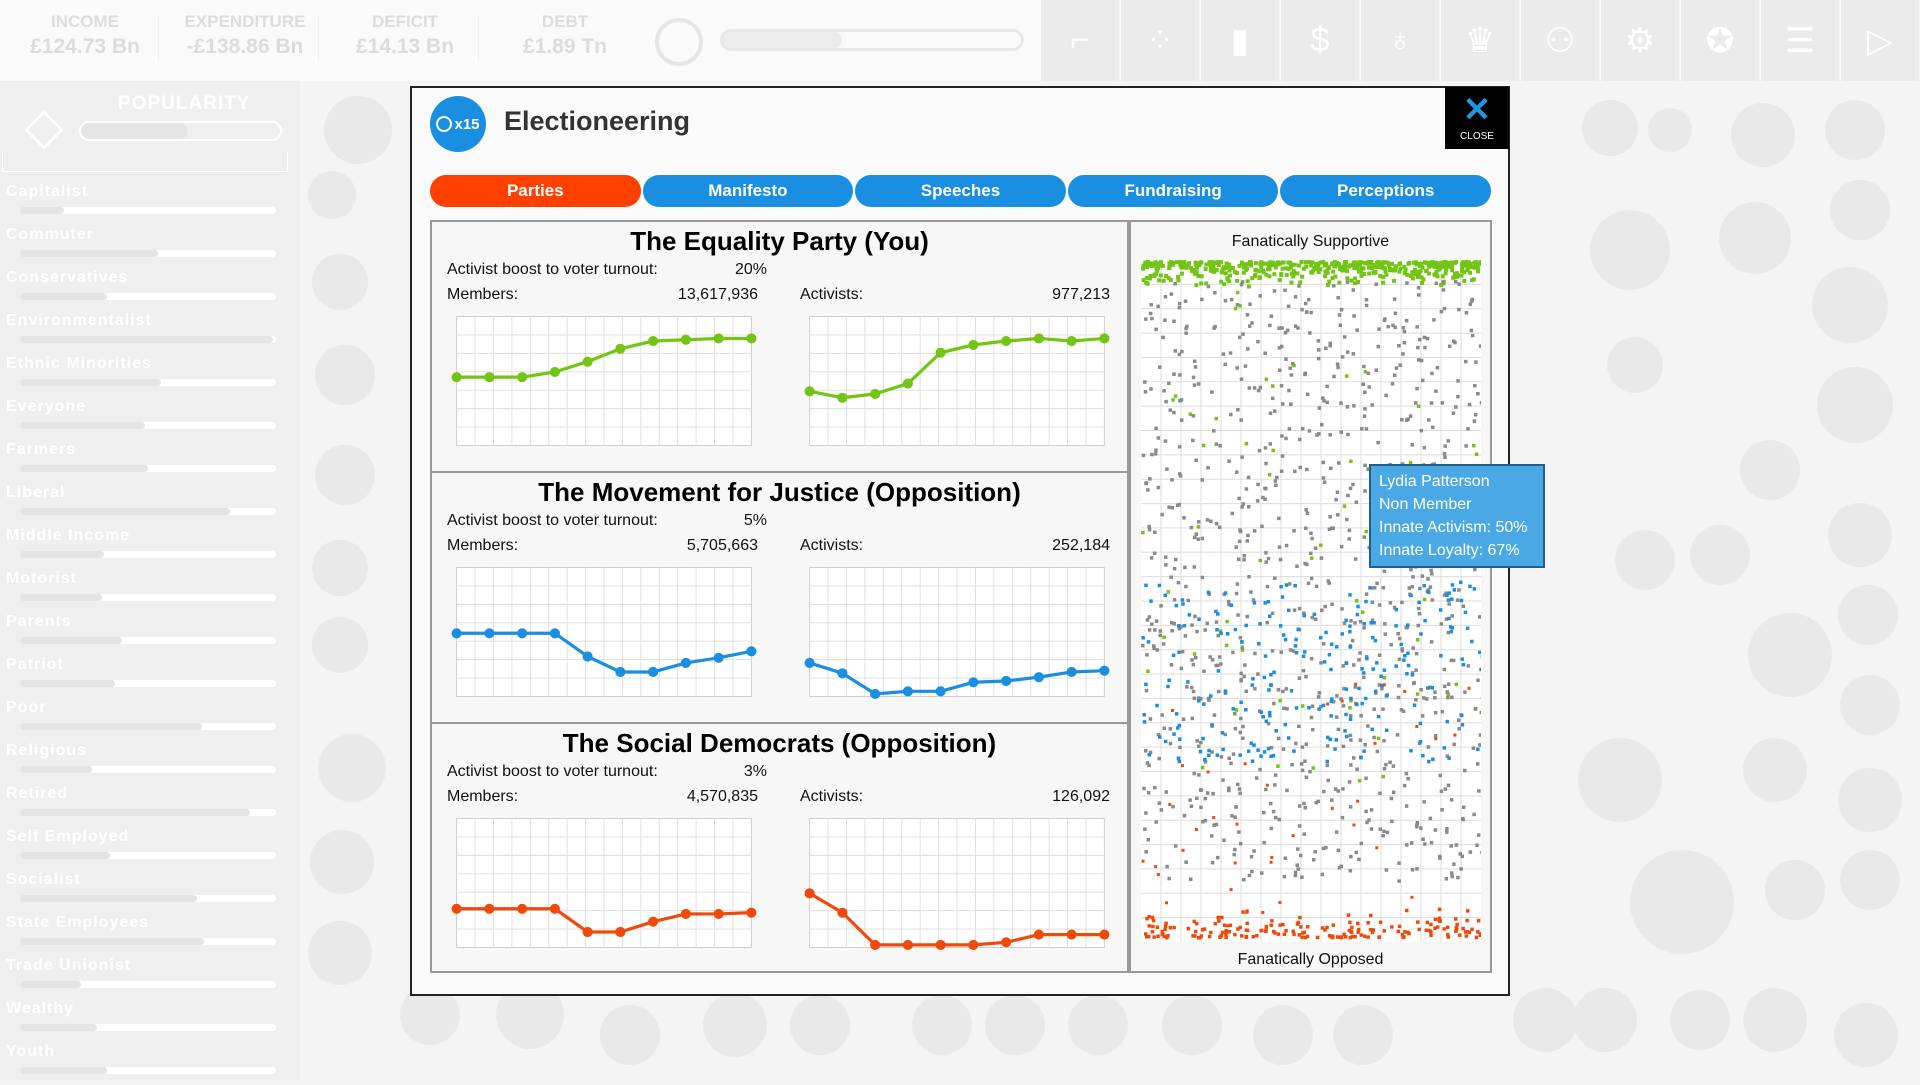  What do you see at coordinates (960, 191) in the screenshot?
I see `tab-speeches: Speeches` at bounding box center [960, 191].